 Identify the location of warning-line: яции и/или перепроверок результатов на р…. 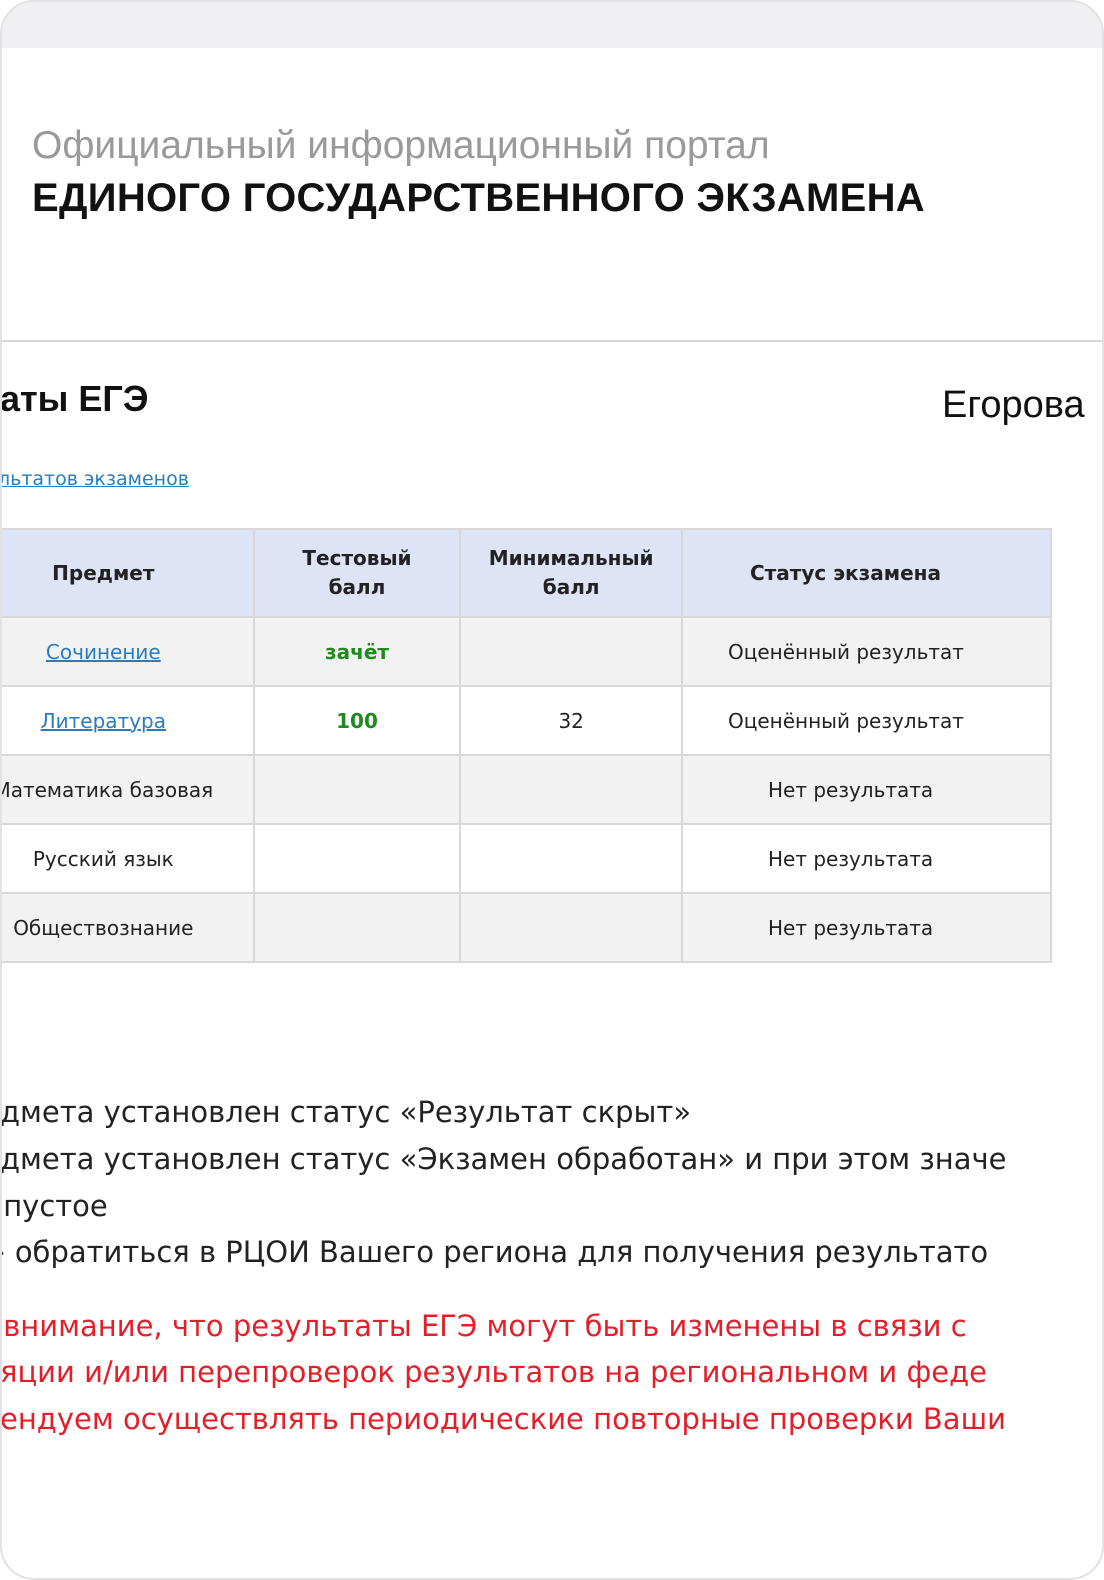
(493, 1372).